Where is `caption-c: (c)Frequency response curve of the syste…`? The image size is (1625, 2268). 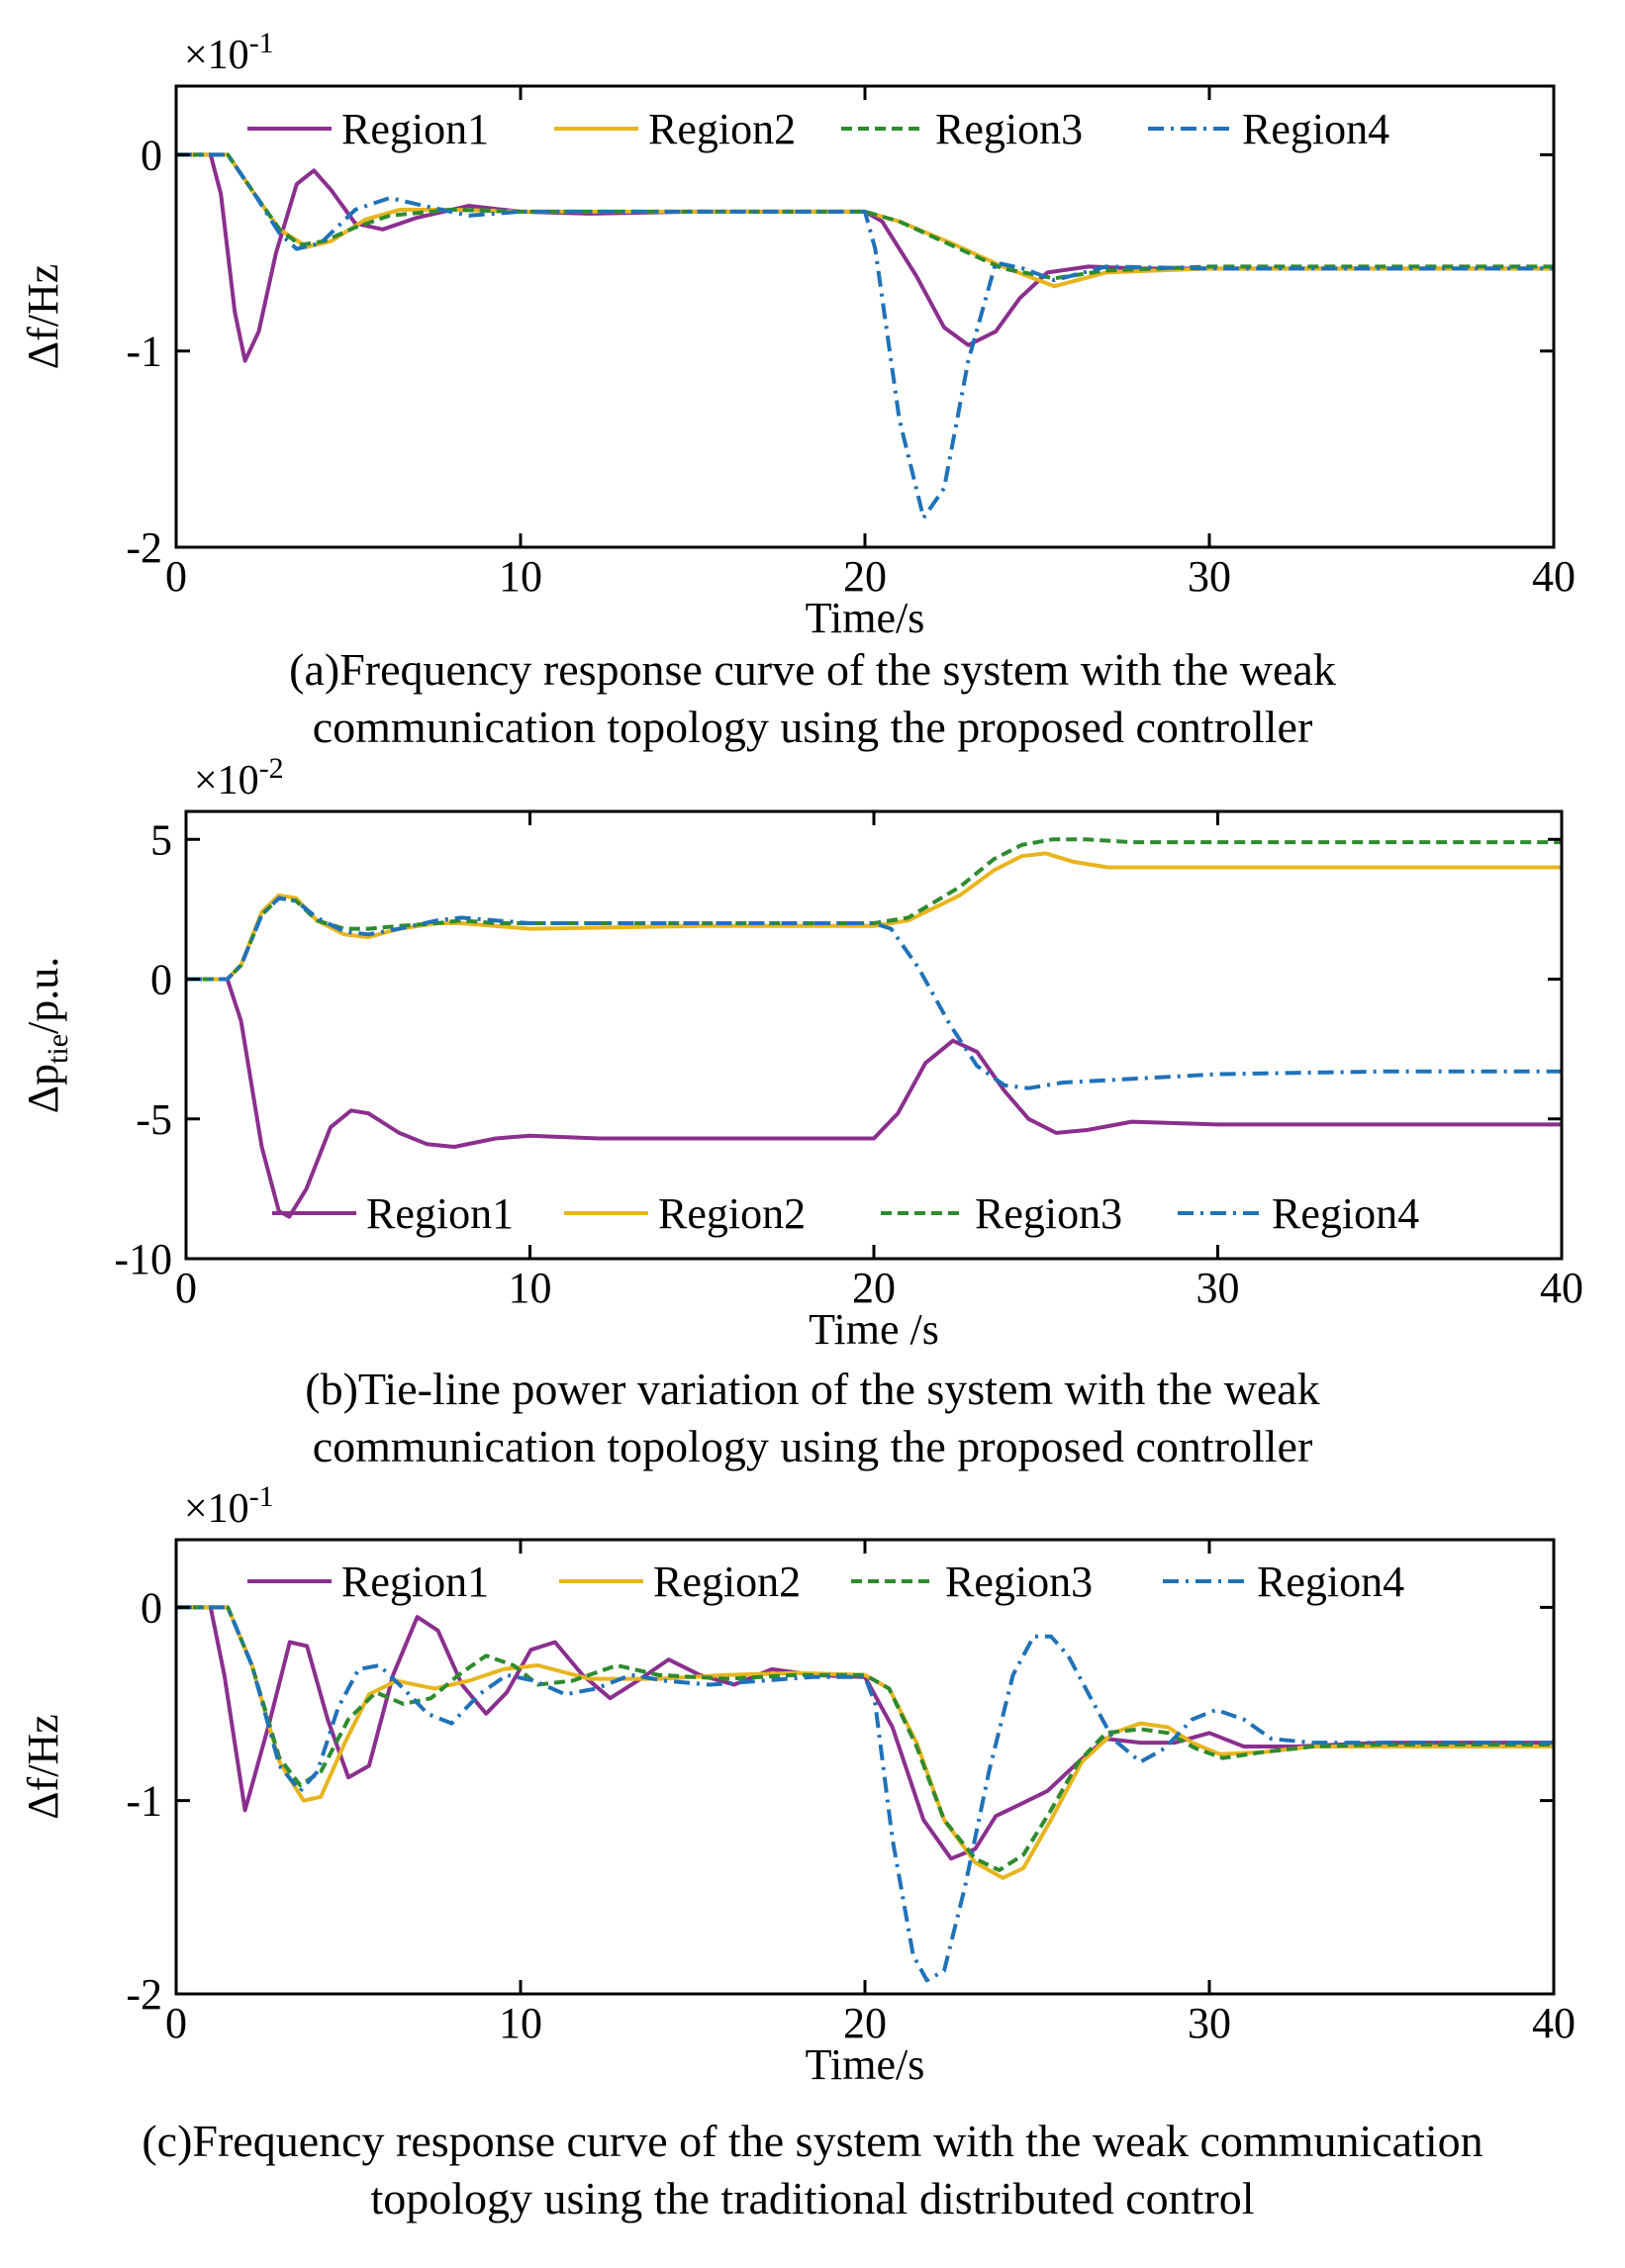
caption-c: (c)Frequency response curve of the syste… is located at coordinates (812, 2170).